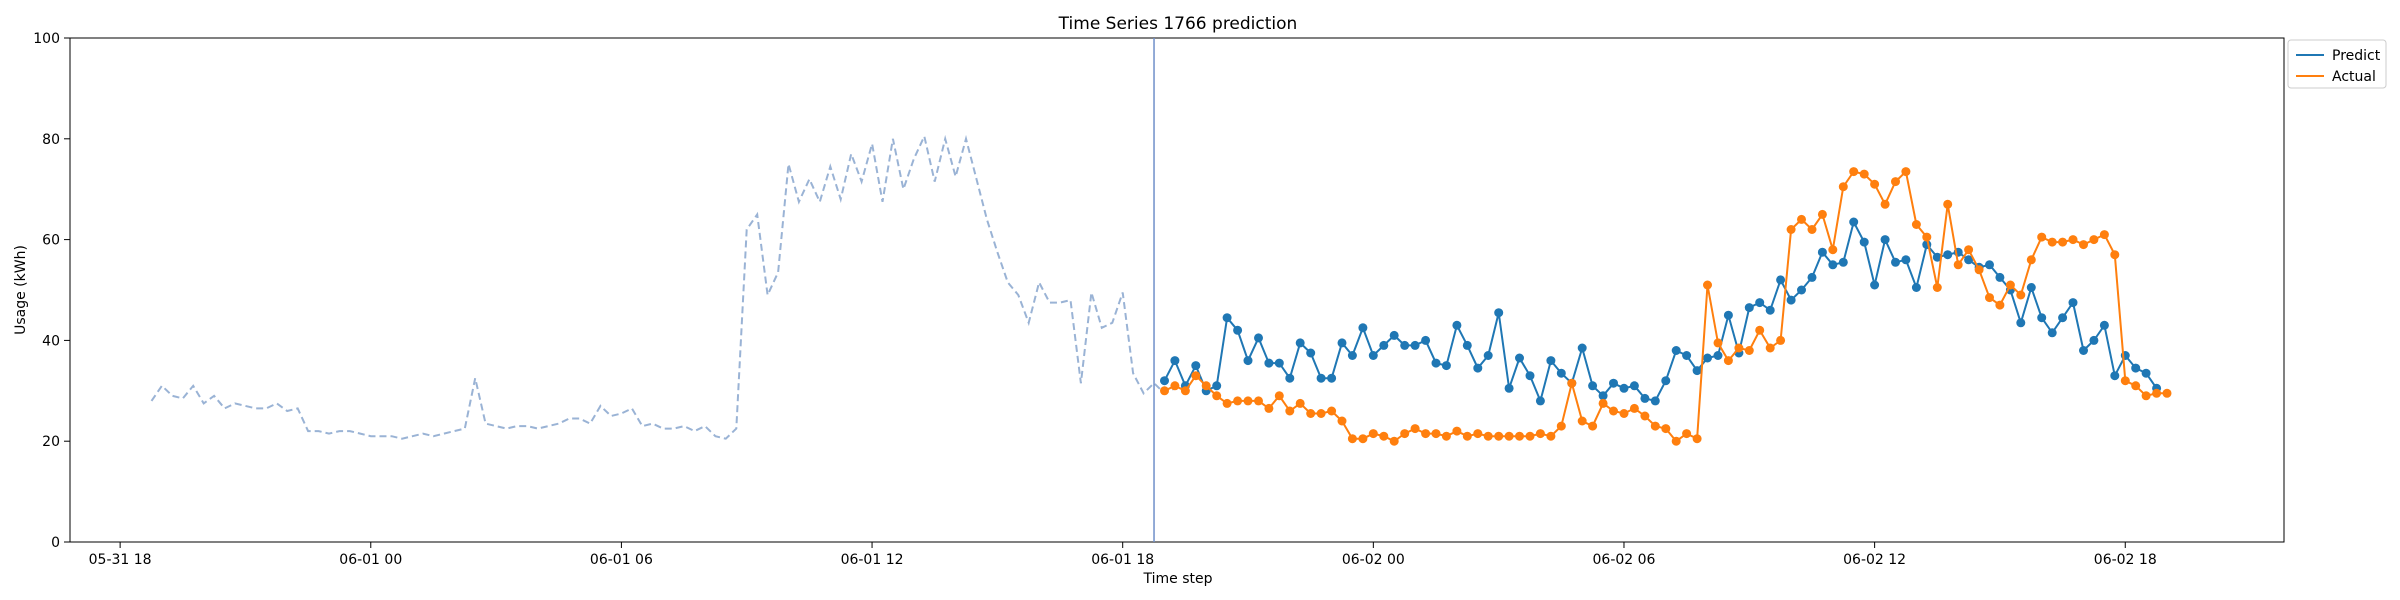  What do you see at coordinates (621, 560) in the screenshot?
I see `x-tick-label: 06-01 06` at bounding box center [621, 560].